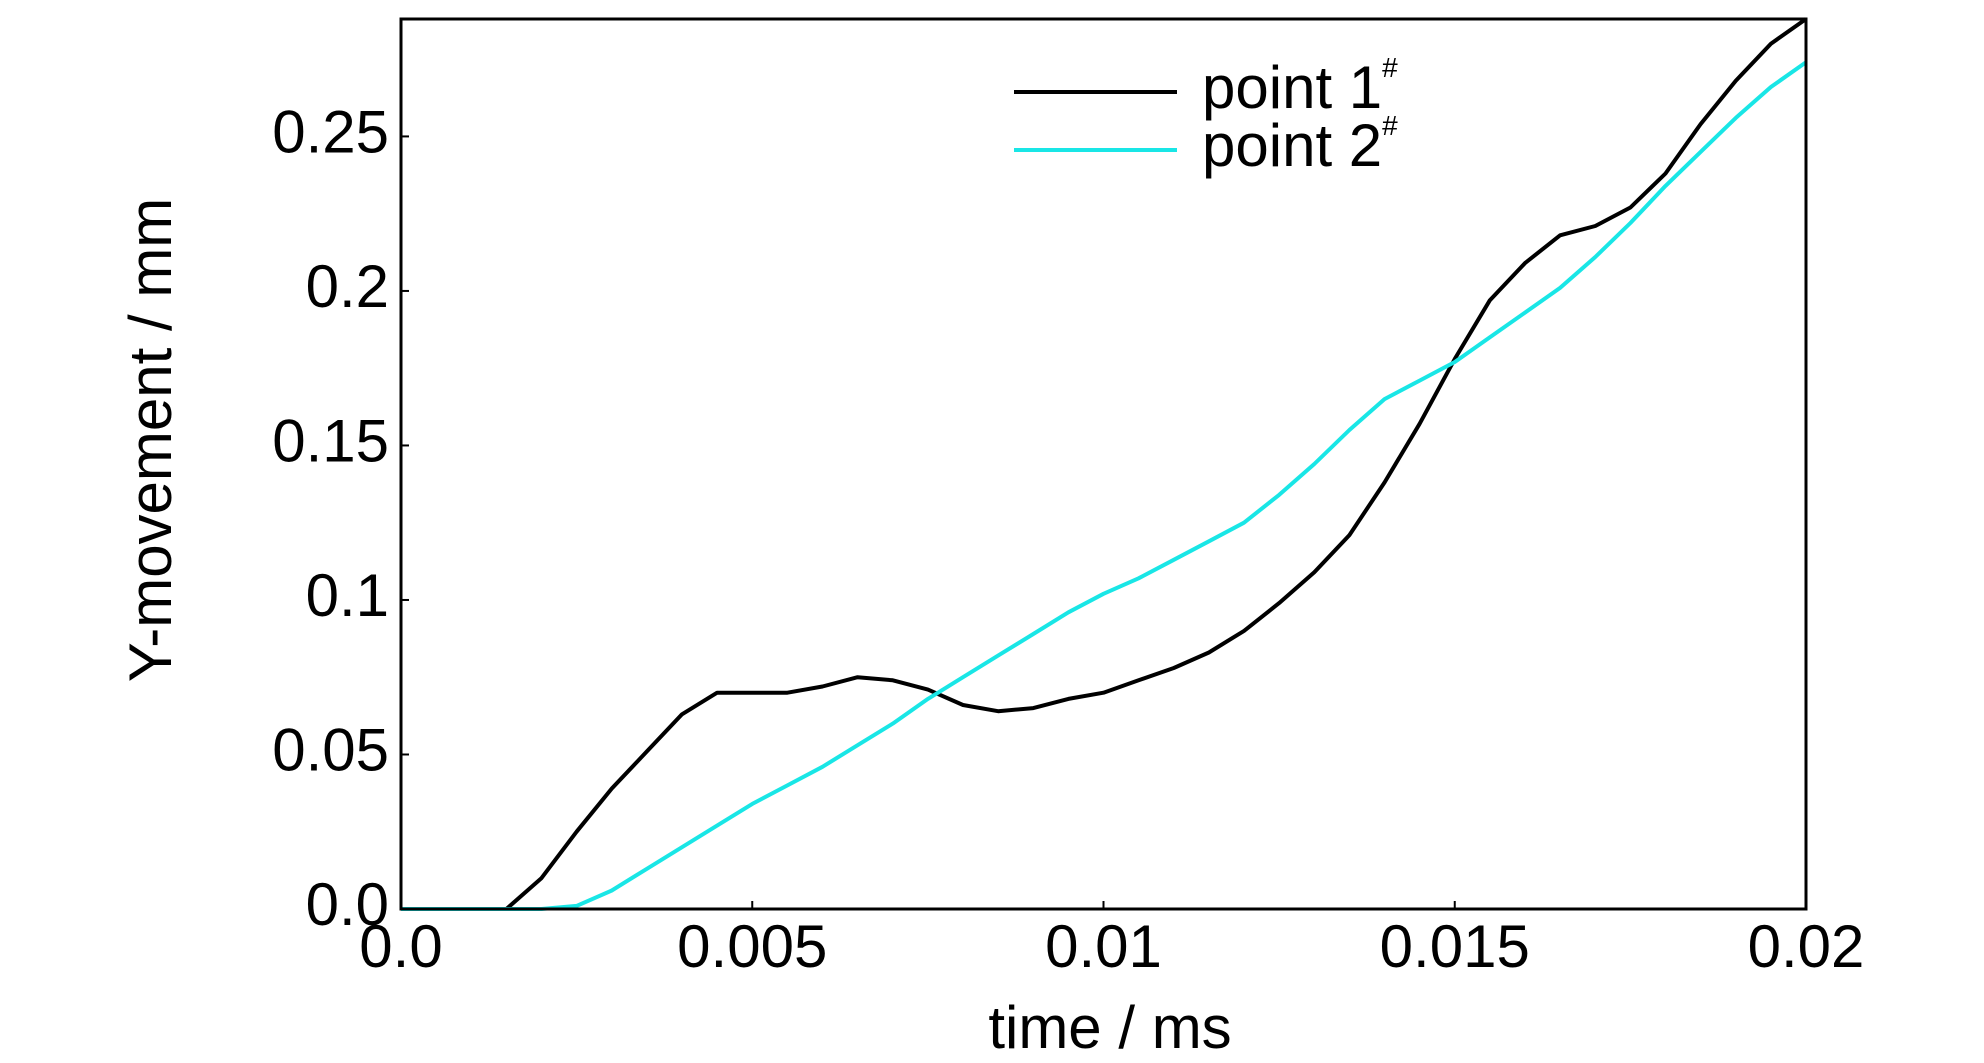 The width and height of the screenshot is (1984, 1063). Describe the element at coordinates (347, 904) in the screenshot. I see `y-tick-label: 0.0` at that location.